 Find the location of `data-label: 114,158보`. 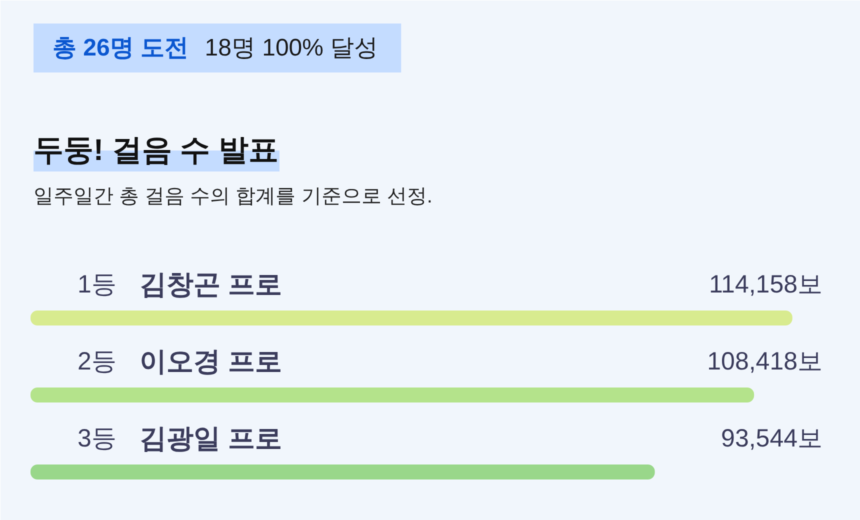

data-label: 114,158보 is located at coordinates (765, 284).